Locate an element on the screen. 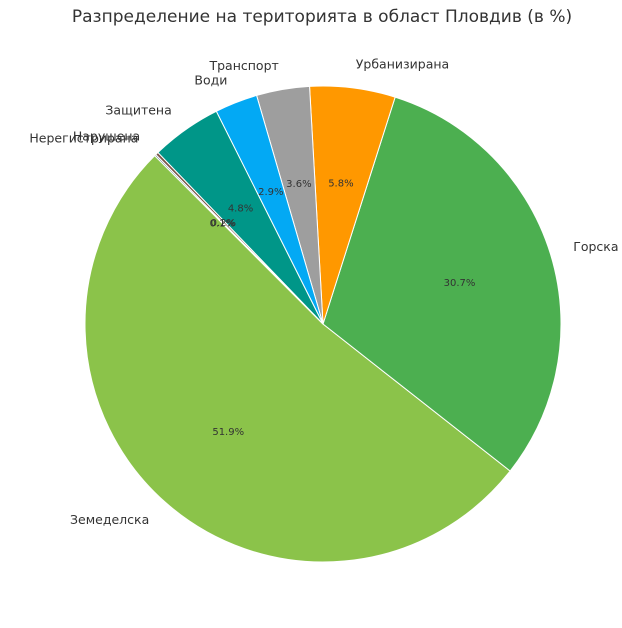 Image resolution: width=622 pixels, height=628 pixels. pct-label-7: 0.2% is located at coordinates (223, 223).